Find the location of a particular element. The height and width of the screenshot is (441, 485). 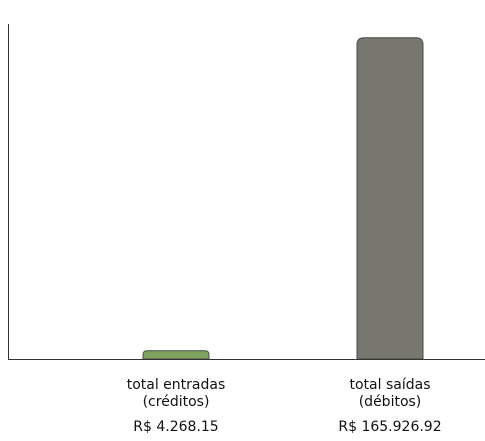

category-label-entradas: total entradas (créditos) is located at coordinates (176, 394).